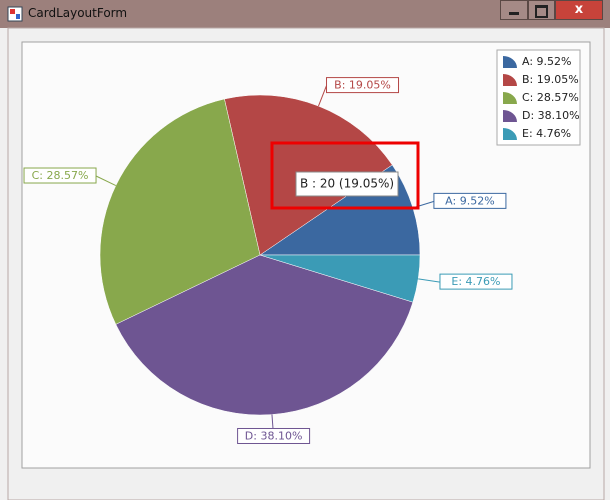  What do you see at coordinates (551, 115) in the screenshot?
I see `legend-label: D: 38.10%` at bounding box center [551, 115].